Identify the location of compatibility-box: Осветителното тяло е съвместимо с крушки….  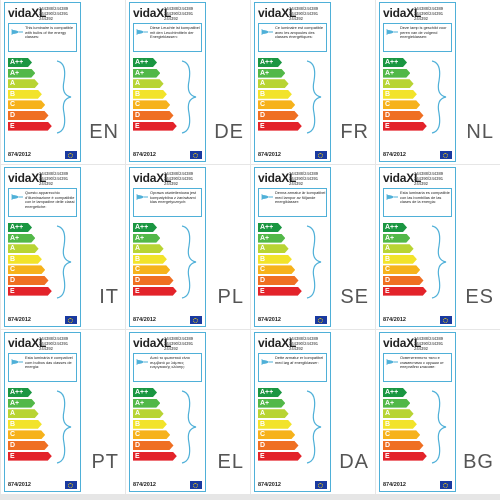
(417, 367).